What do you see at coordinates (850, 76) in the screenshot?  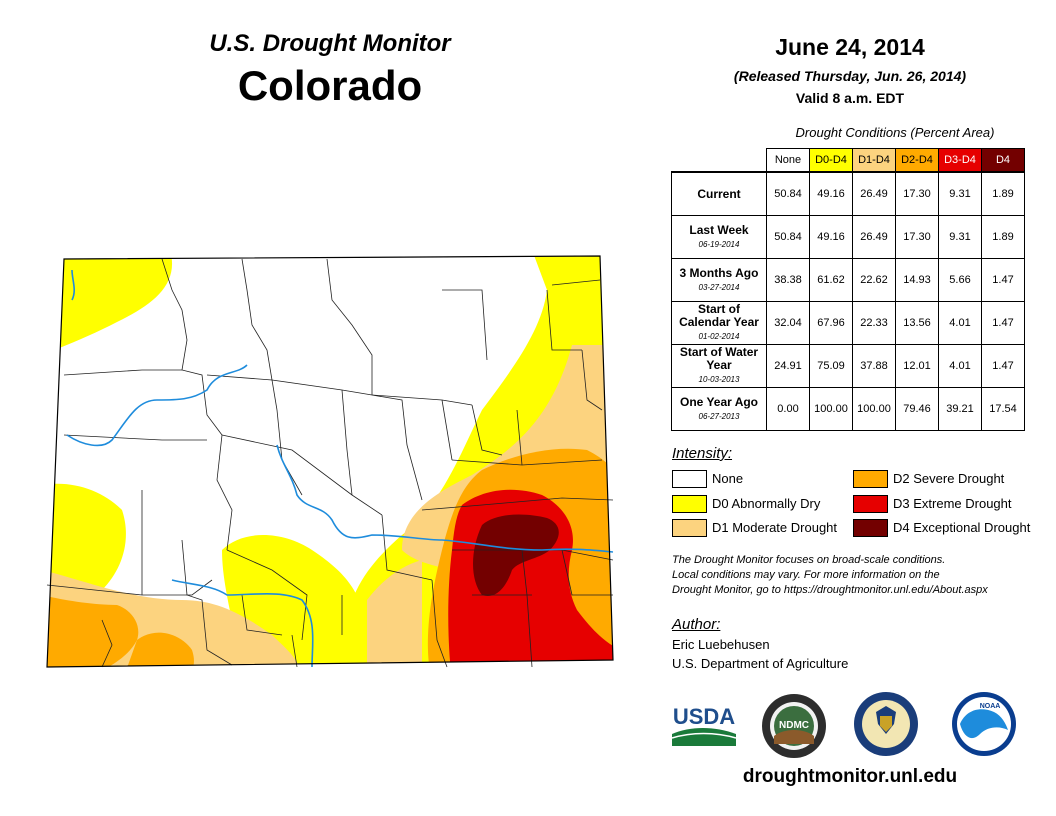 I see `release-date: (Released Thursday, Jun. 26, 2014)` at bounding box center [850, 76].